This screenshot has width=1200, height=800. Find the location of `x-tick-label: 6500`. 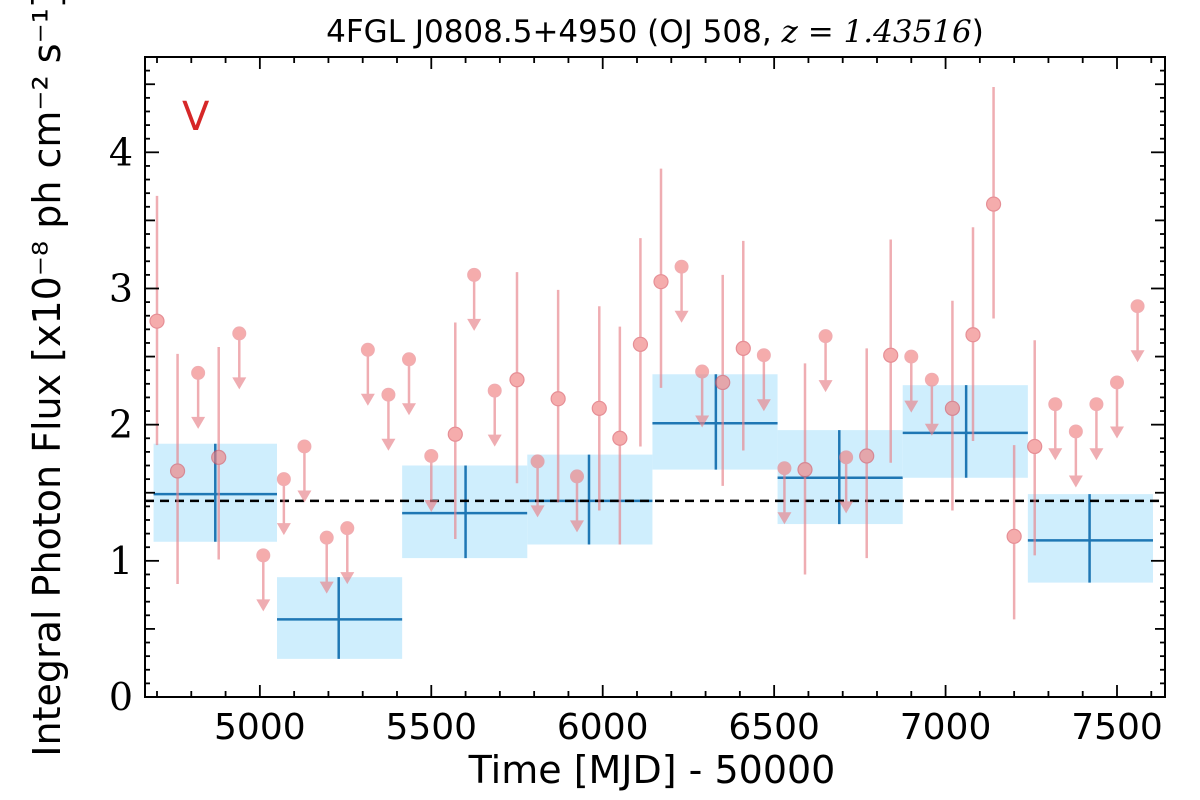

x-tick-label: 6500 is located at coordinates (774, 727).